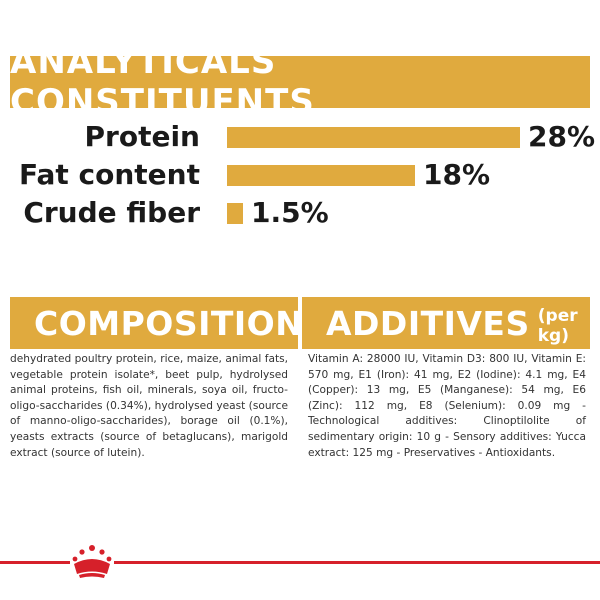 This screenshot has height=600, width=600. Describe the element at coordinates (373, 137) in the screenshot. I see `protein-bar` at that location.